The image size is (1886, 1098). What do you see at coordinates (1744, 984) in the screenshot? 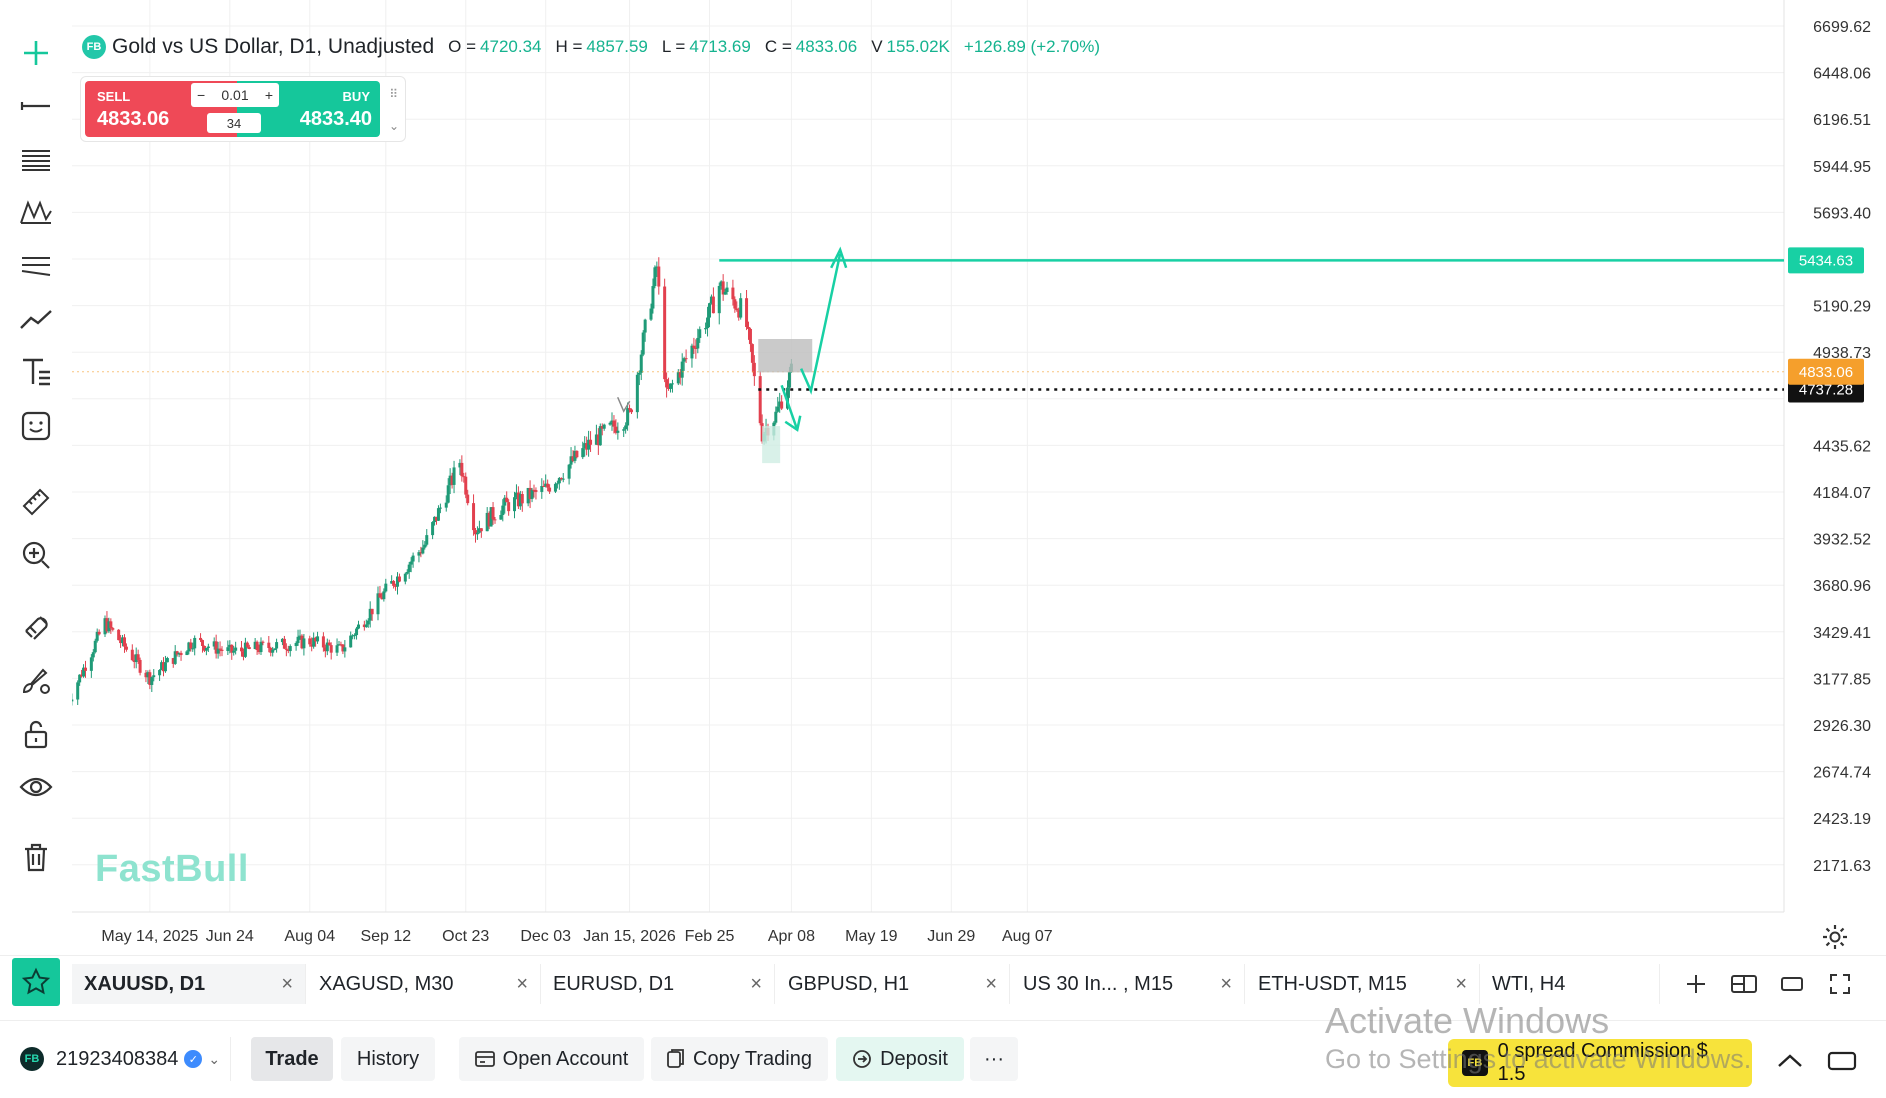
I see `layout-split-icon` at bounding box center [1744, 984].